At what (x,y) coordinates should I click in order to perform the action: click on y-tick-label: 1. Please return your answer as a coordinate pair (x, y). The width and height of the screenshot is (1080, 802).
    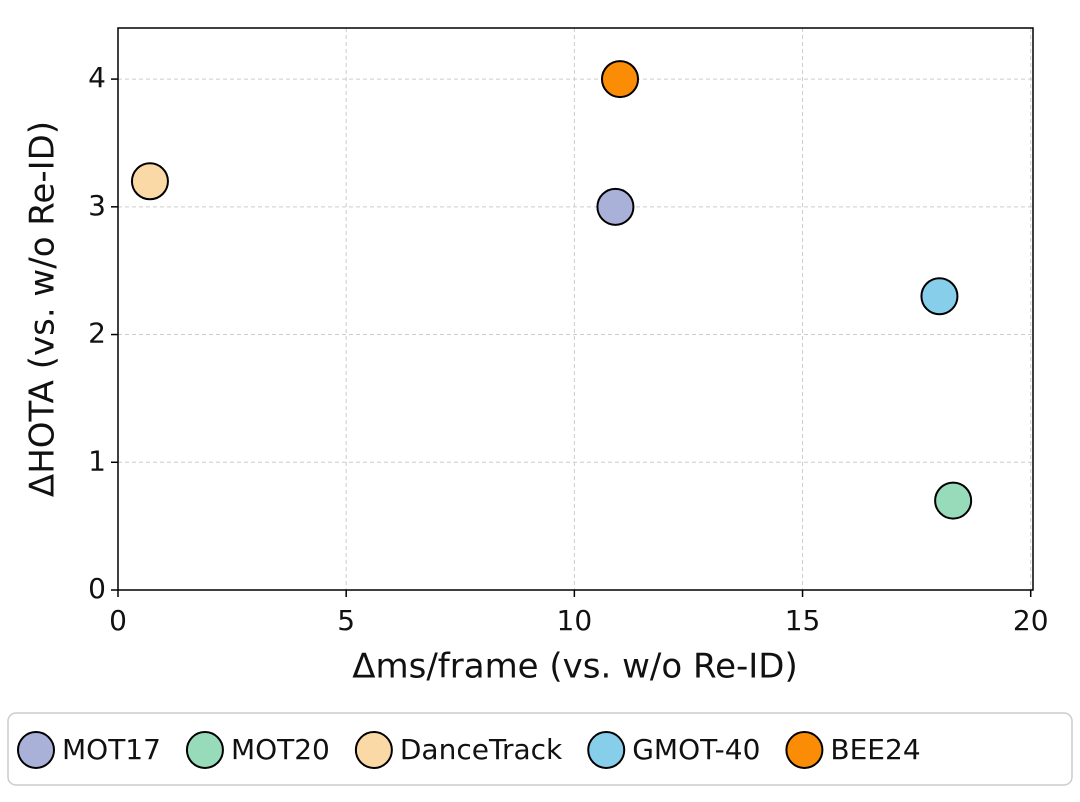
    Looking at the image, I should click on (97, 460).